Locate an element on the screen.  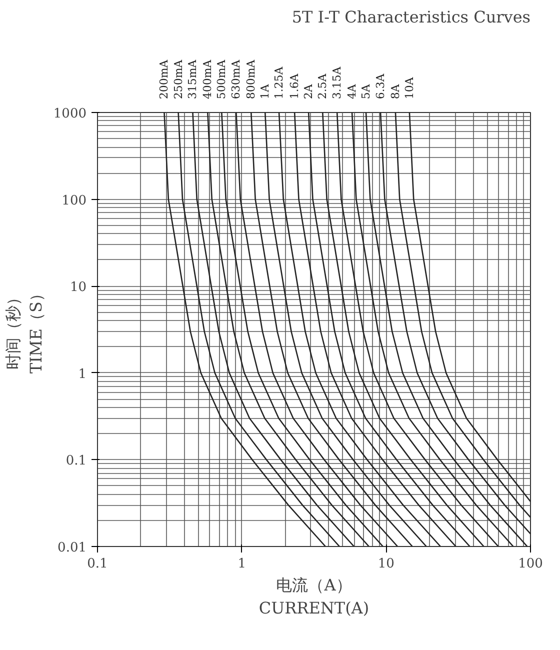
text: 200mA is located at coordinates (164, 79).